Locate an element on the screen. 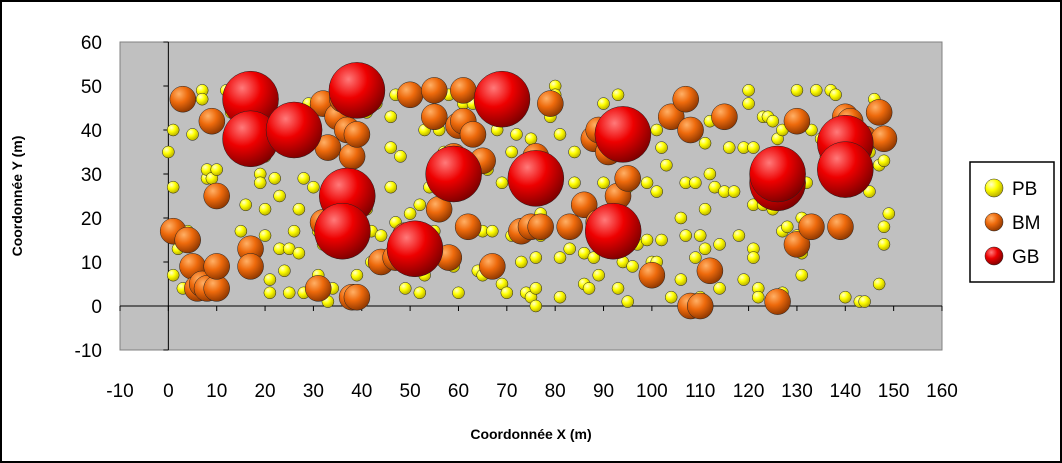 This screenshot has width=1062, height=463. x-tick-label: 70 is located at coordinates (506, 391).